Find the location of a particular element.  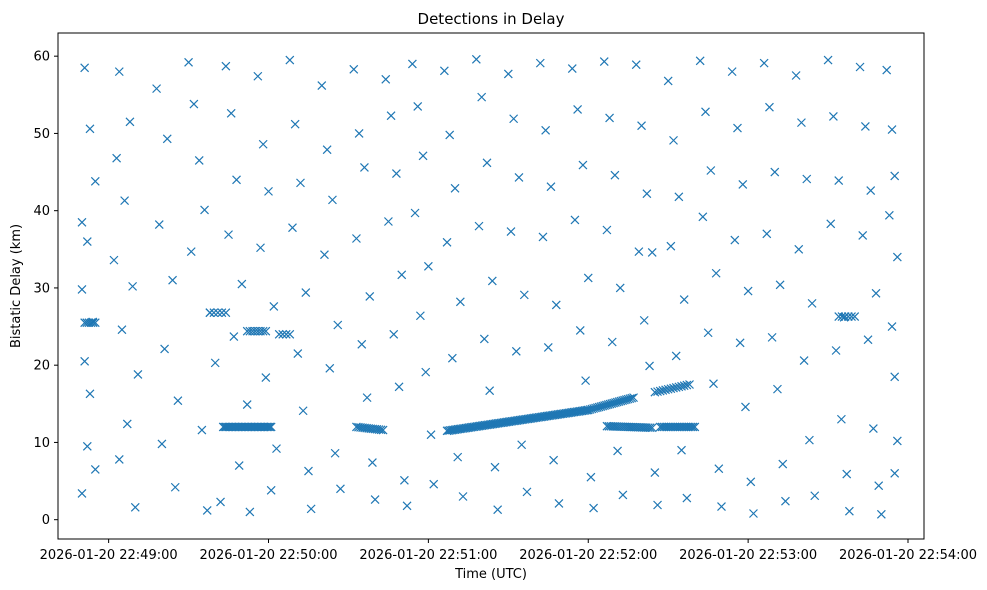

x-tick-label: 2026-01-20 22:53:00 is located at coordinates (748, 555).